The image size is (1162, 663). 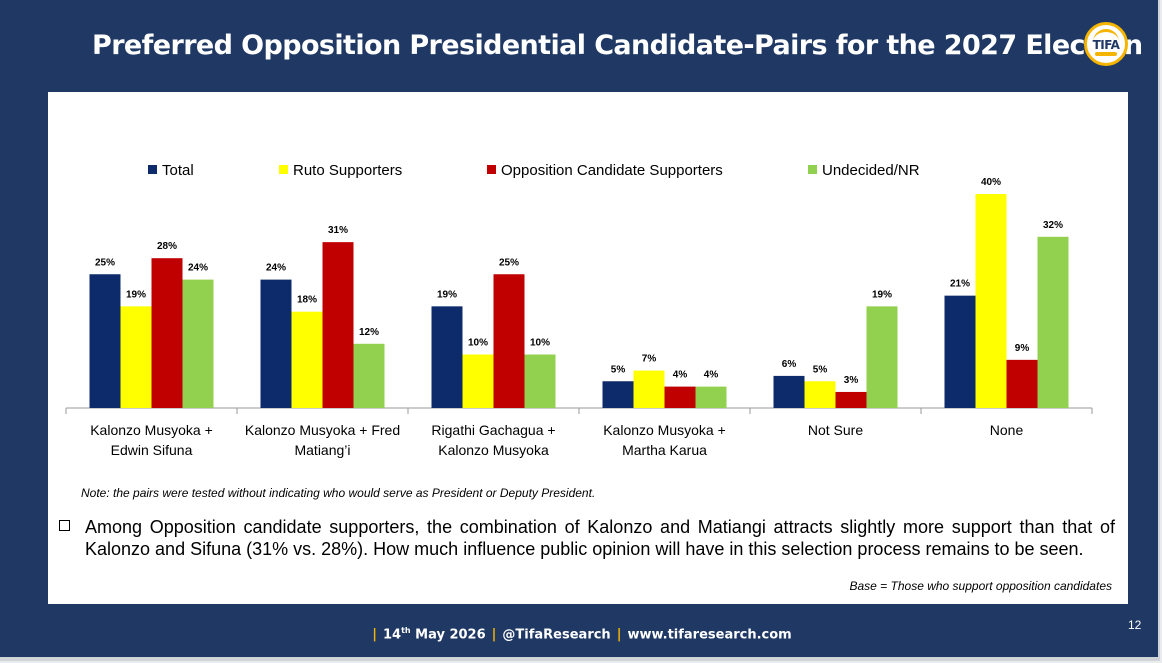 What do you see at coordinates (167, 246) in the screenshot?
I see `data-label: 28%` at bounding box center [167, 246].